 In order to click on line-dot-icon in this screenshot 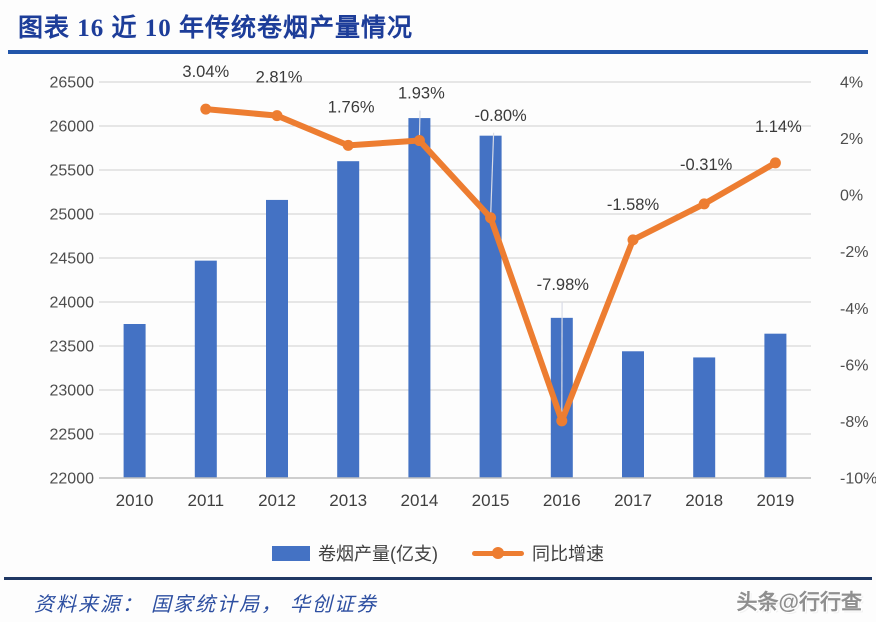, I will do `click(498, 553)`.